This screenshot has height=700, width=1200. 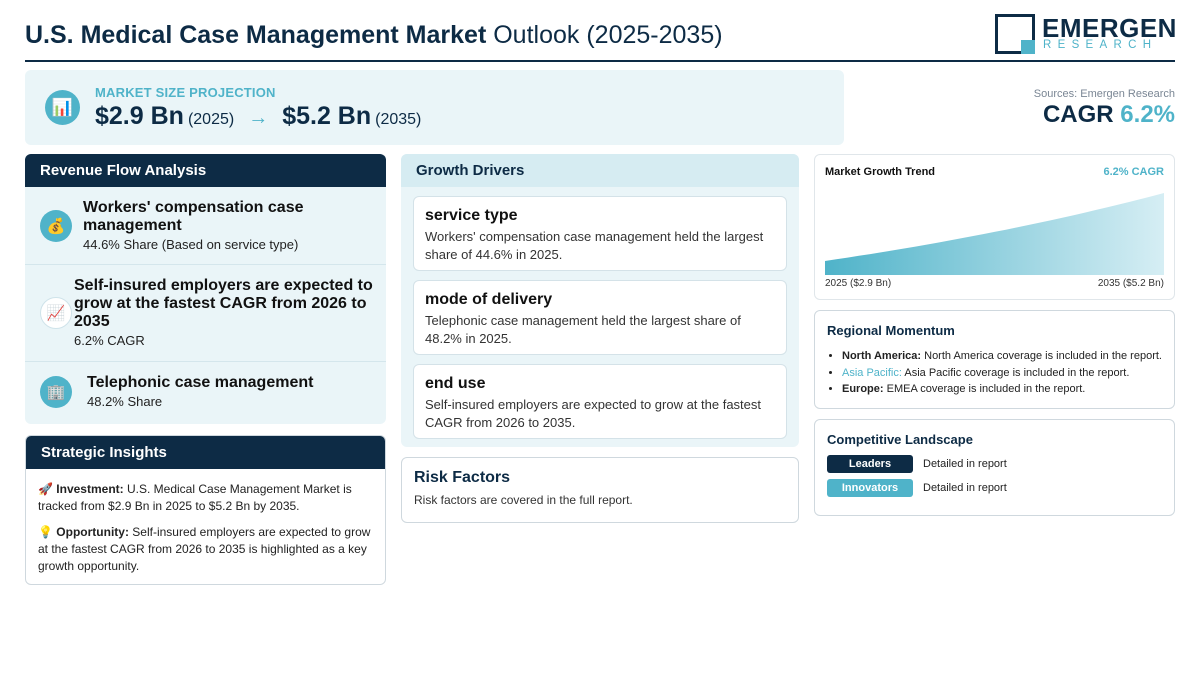 I want to click on region-label: Europe:, so click(x=863, y=389).